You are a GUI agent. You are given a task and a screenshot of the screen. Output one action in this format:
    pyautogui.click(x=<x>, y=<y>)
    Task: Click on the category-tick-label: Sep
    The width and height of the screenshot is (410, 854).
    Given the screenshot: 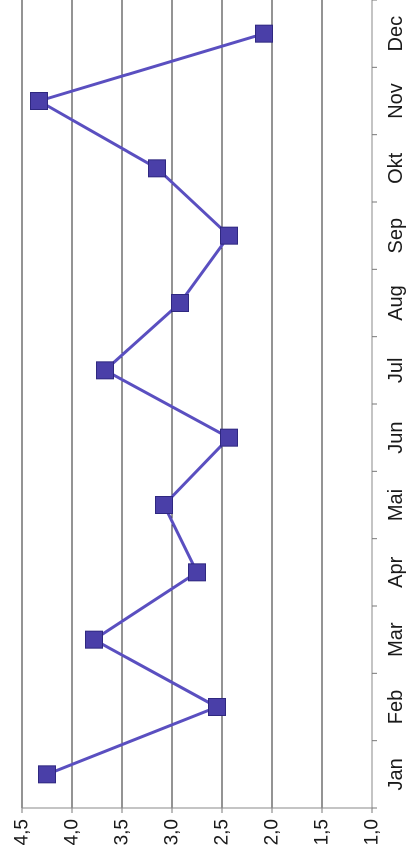 What is the action you would take?
    pyautogui.click(x=396, y=236)
    